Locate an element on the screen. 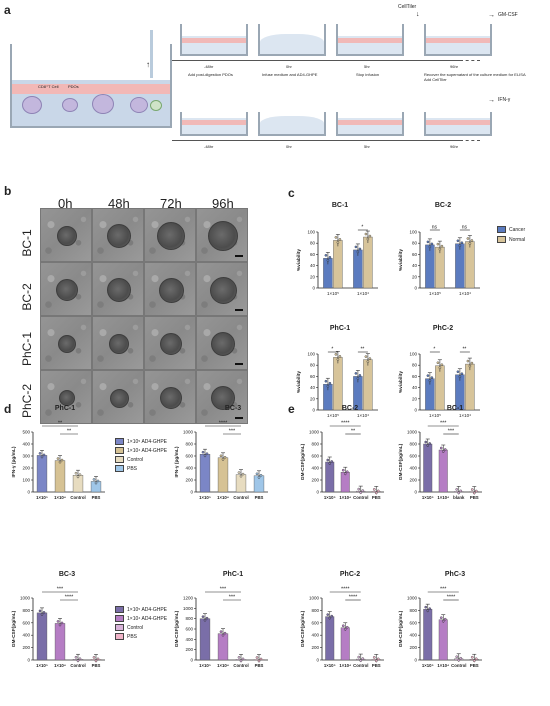 The image size is (550, 706). d-phc1-xtick-label: PBS is located at coordinates (96, 497).